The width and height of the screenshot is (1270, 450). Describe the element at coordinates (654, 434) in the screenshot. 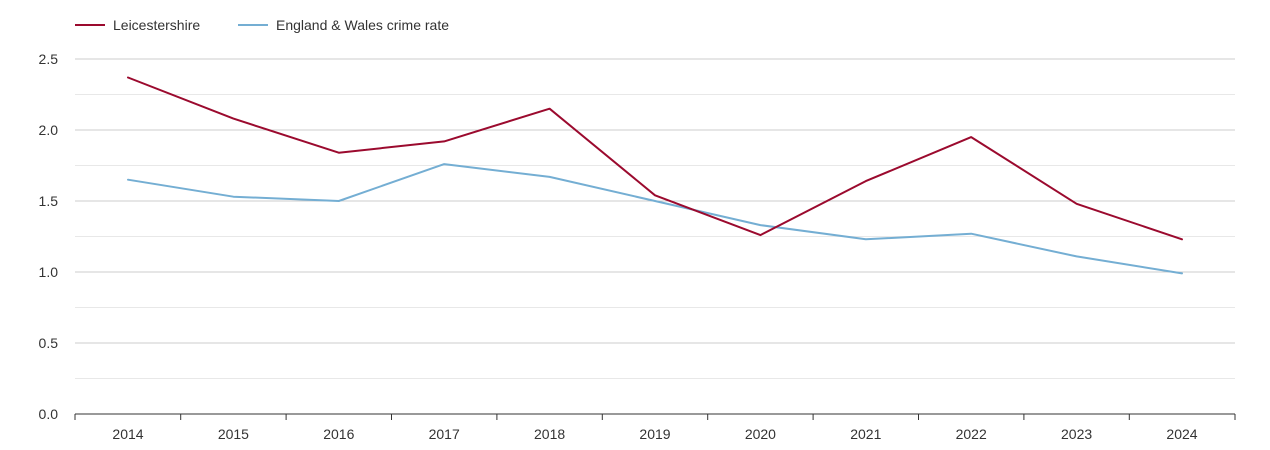

I see `x-tick-label: 2019` at that location.